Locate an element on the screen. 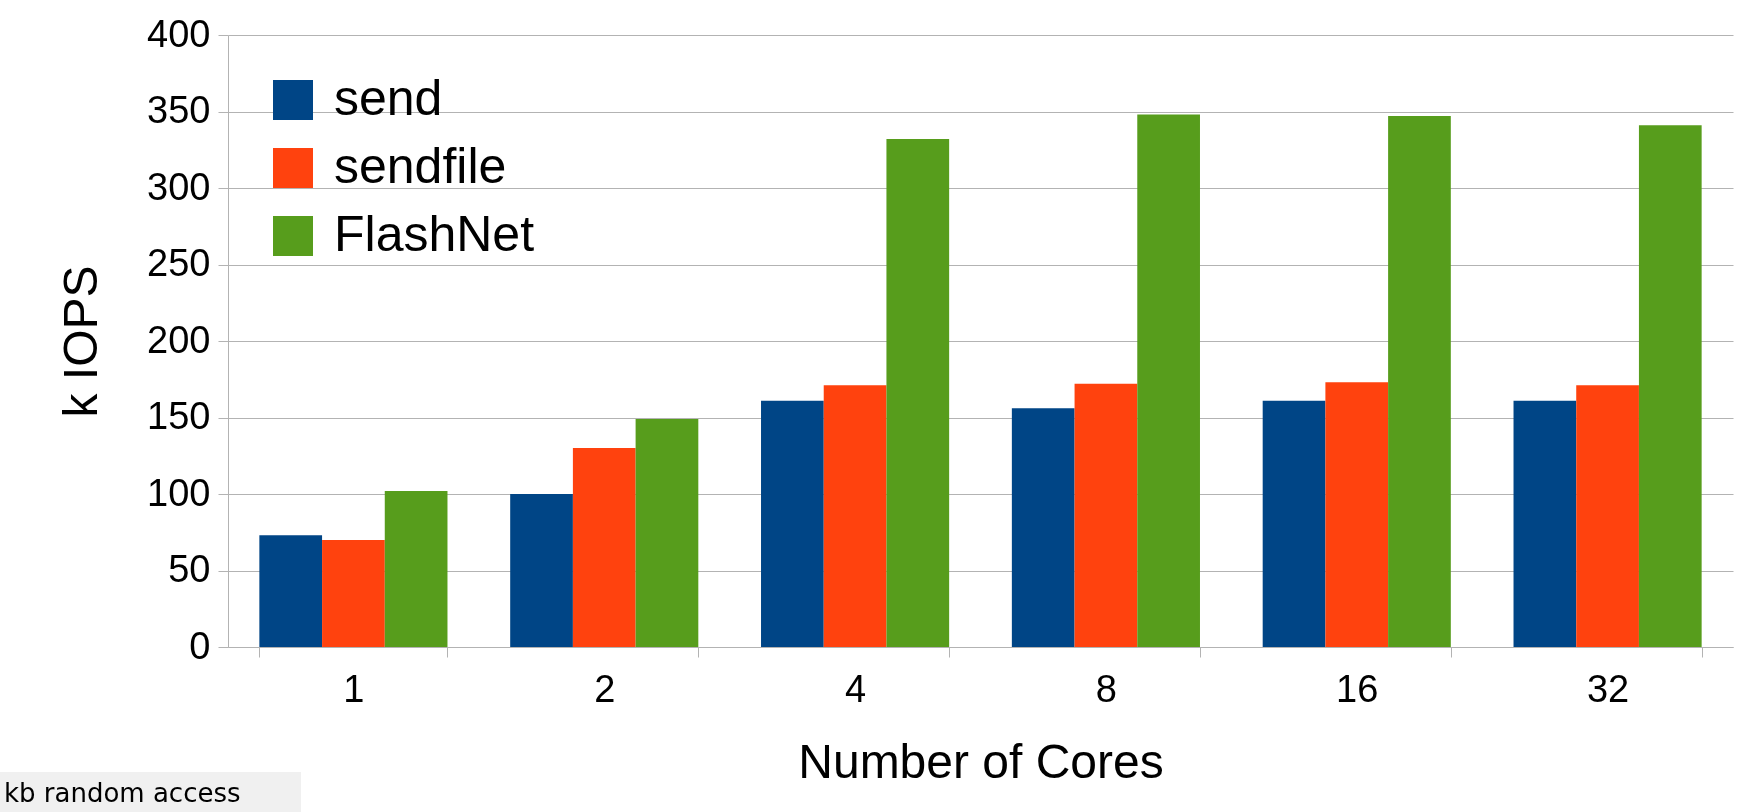 The width and height of the screenshot is (1737, 812). text: kb random access is located at coordinates (150, 792).